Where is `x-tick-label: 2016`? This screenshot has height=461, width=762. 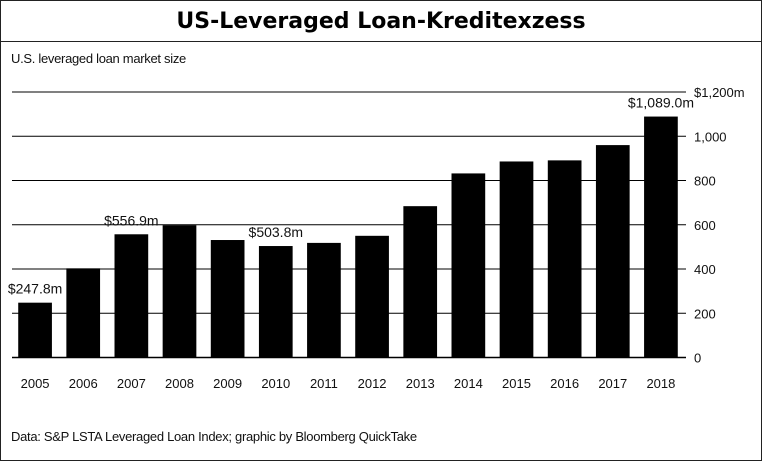
x-tick-label: 2016 is located at coordinates (564, 383).